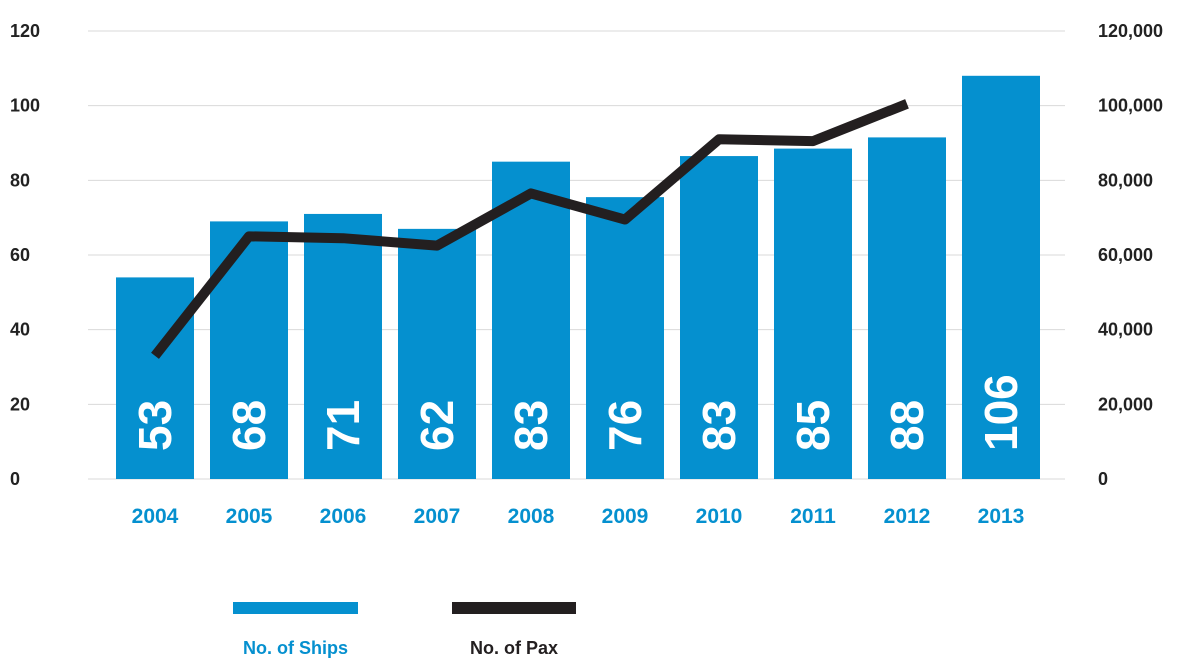  I want to click on right-axis-ticks: 0 20,000 40,000 60,000 80,000 100,000 120,000, so click(1130, 255).